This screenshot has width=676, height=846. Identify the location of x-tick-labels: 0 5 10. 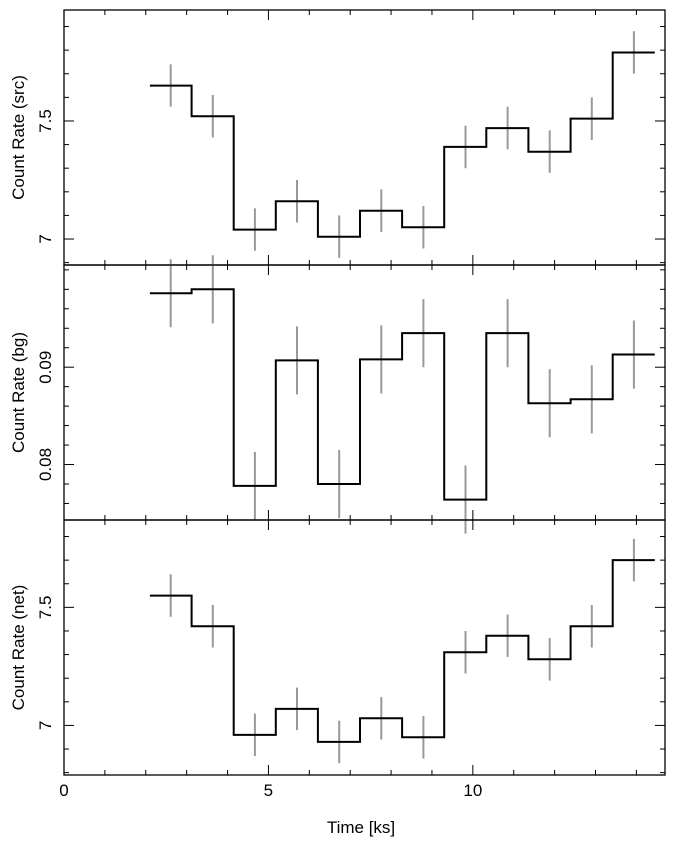
(270, 790).